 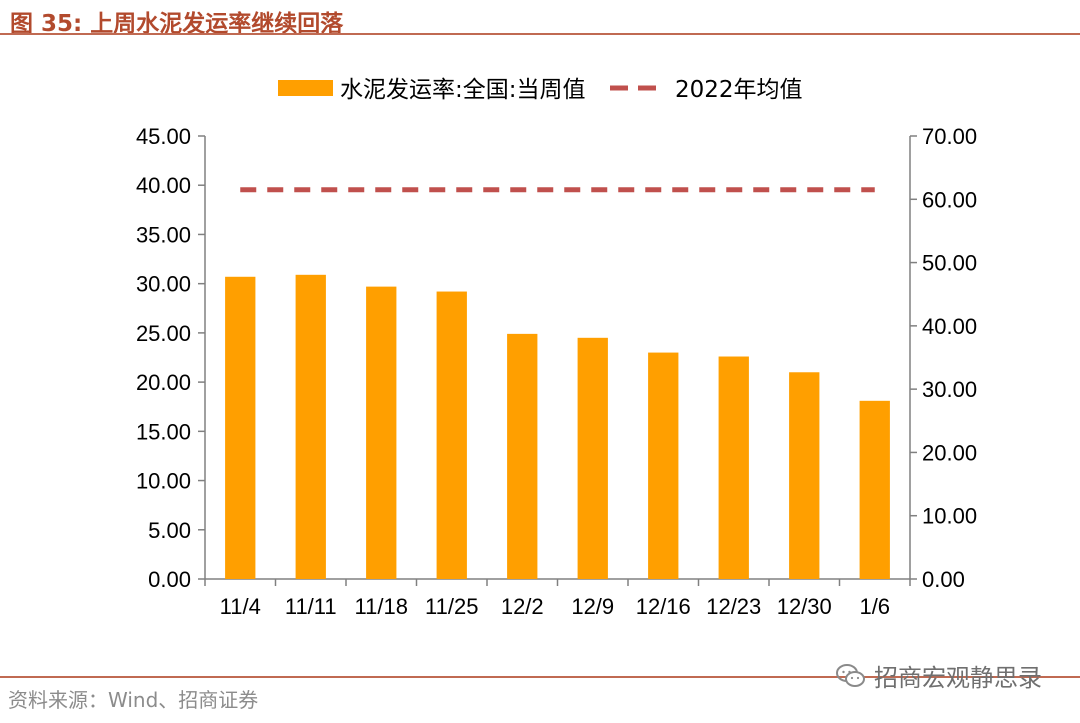 I want to click on wechat-icon, so click(x=850, y=675).